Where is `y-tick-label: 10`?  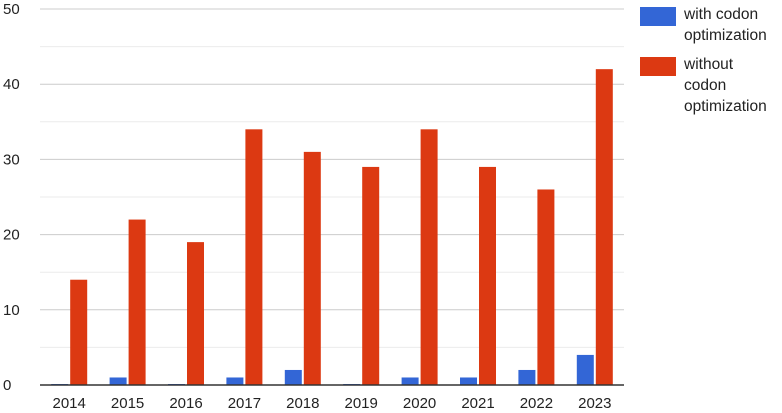
y-tick-label: 10 is located at coordinates (11, 310).